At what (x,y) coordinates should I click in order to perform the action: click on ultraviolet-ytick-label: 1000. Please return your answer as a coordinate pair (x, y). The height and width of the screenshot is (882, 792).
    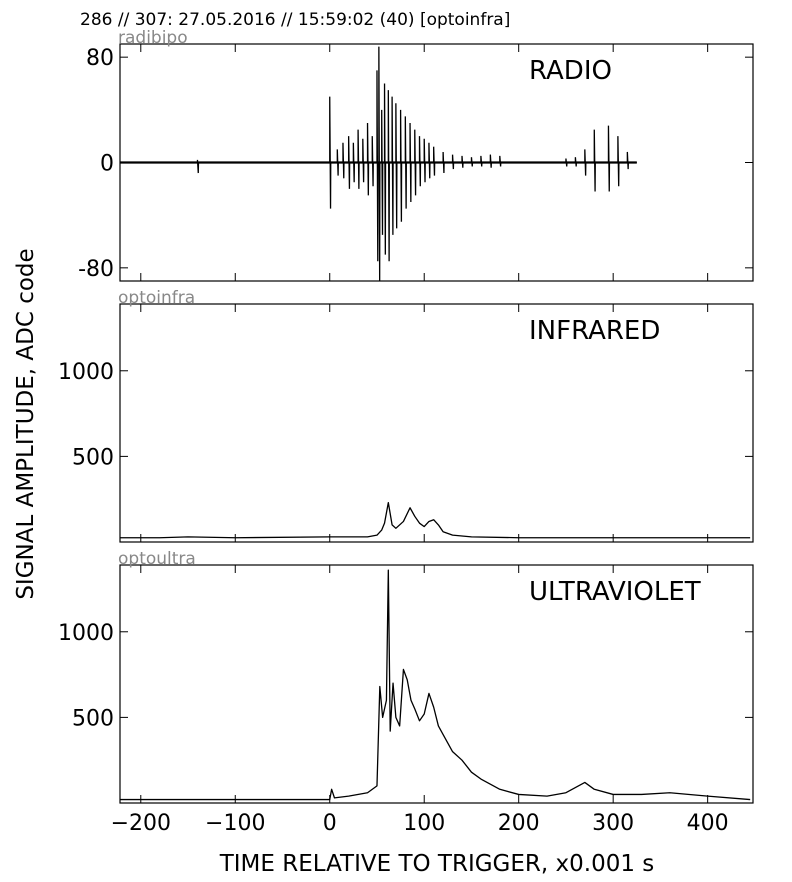
    Looking at the image, I should click on (86, 633).